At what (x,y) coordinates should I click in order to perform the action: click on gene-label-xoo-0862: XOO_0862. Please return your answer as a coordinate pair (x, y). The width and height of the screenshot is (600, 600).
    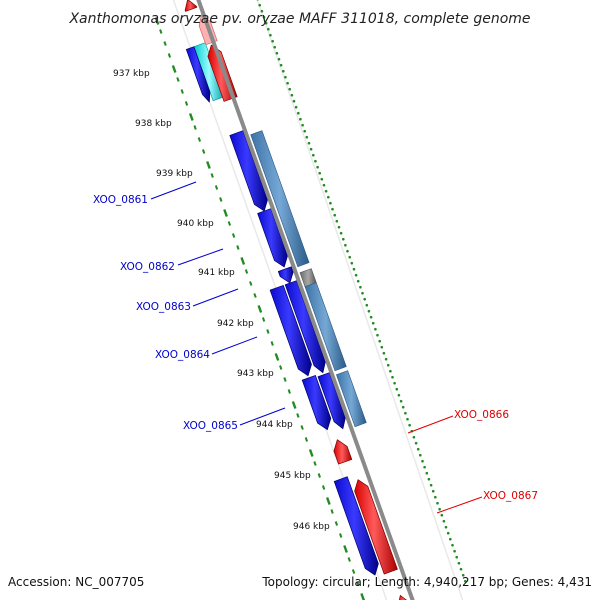
    Looking at the image, I should click on (147, 267).